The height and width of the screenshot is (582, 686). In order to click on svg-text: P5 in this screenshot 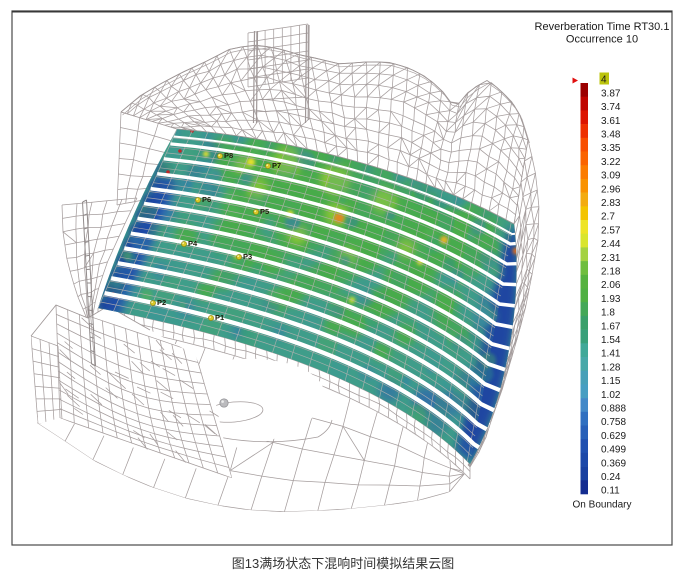, I will do `click(264, 211)`.